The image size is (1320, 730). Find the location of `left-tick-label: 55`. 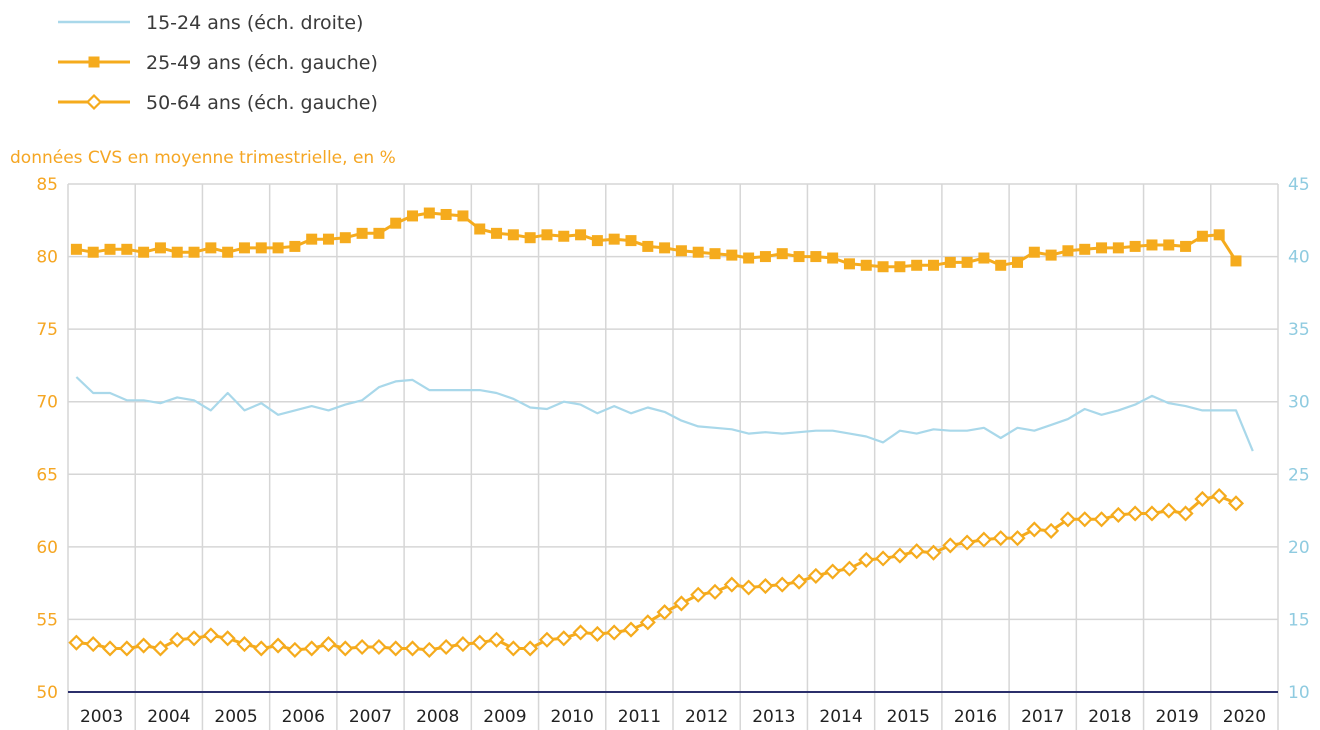

left-tick-label: 55 is located at coordinates (47, 620).